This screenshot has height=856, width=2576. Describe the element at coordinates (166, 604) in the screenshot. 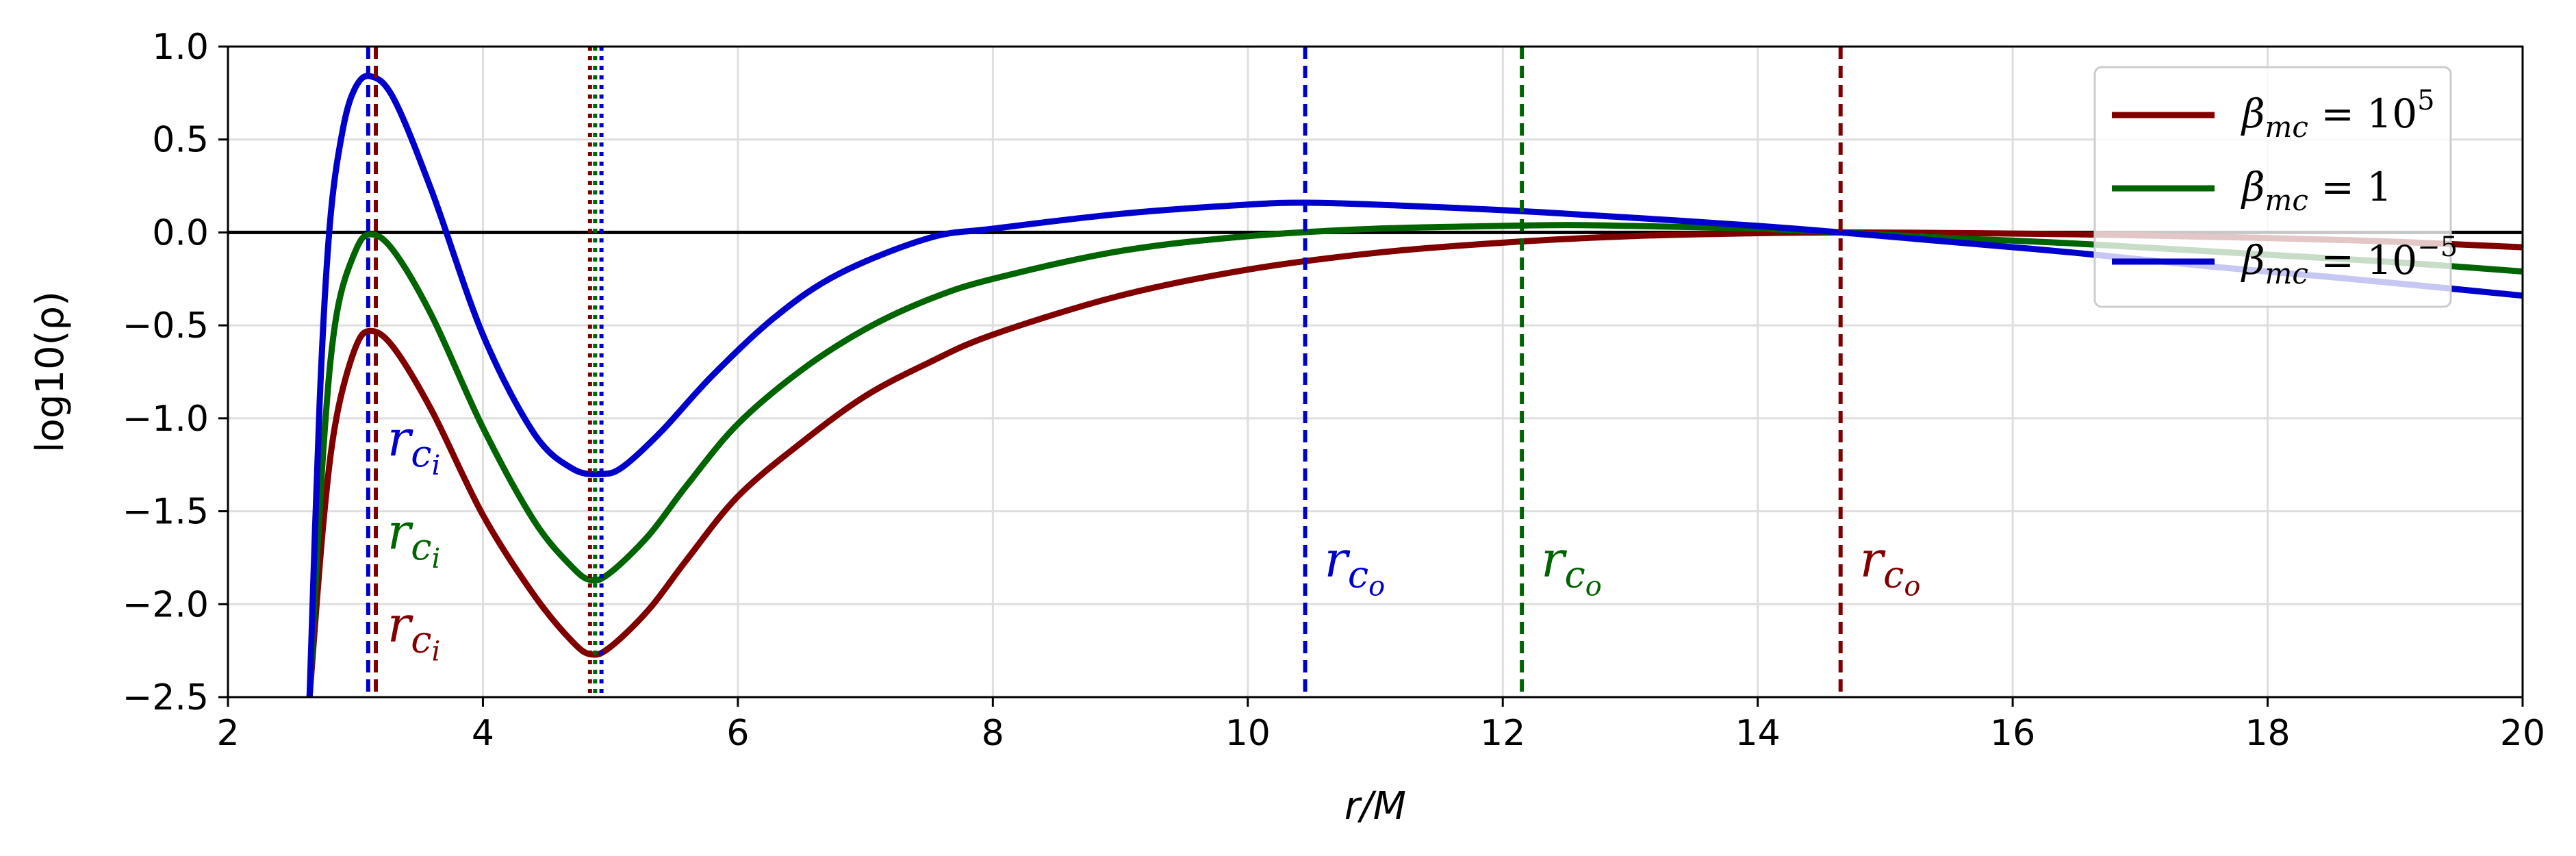

I see `y-tick-label: −2.0` at that location.